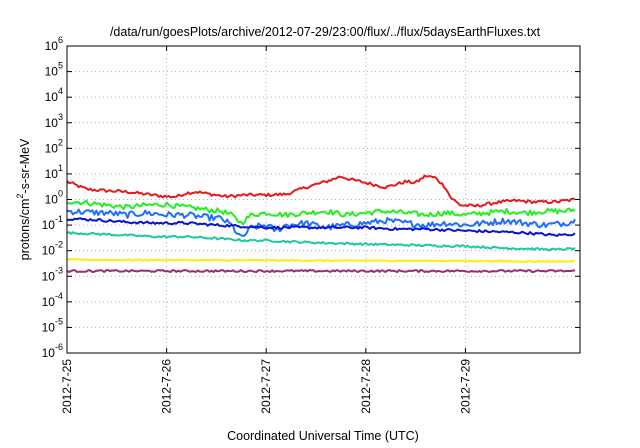  I want to click on x-tick-label: 2012-7-25, so click(67, 386).